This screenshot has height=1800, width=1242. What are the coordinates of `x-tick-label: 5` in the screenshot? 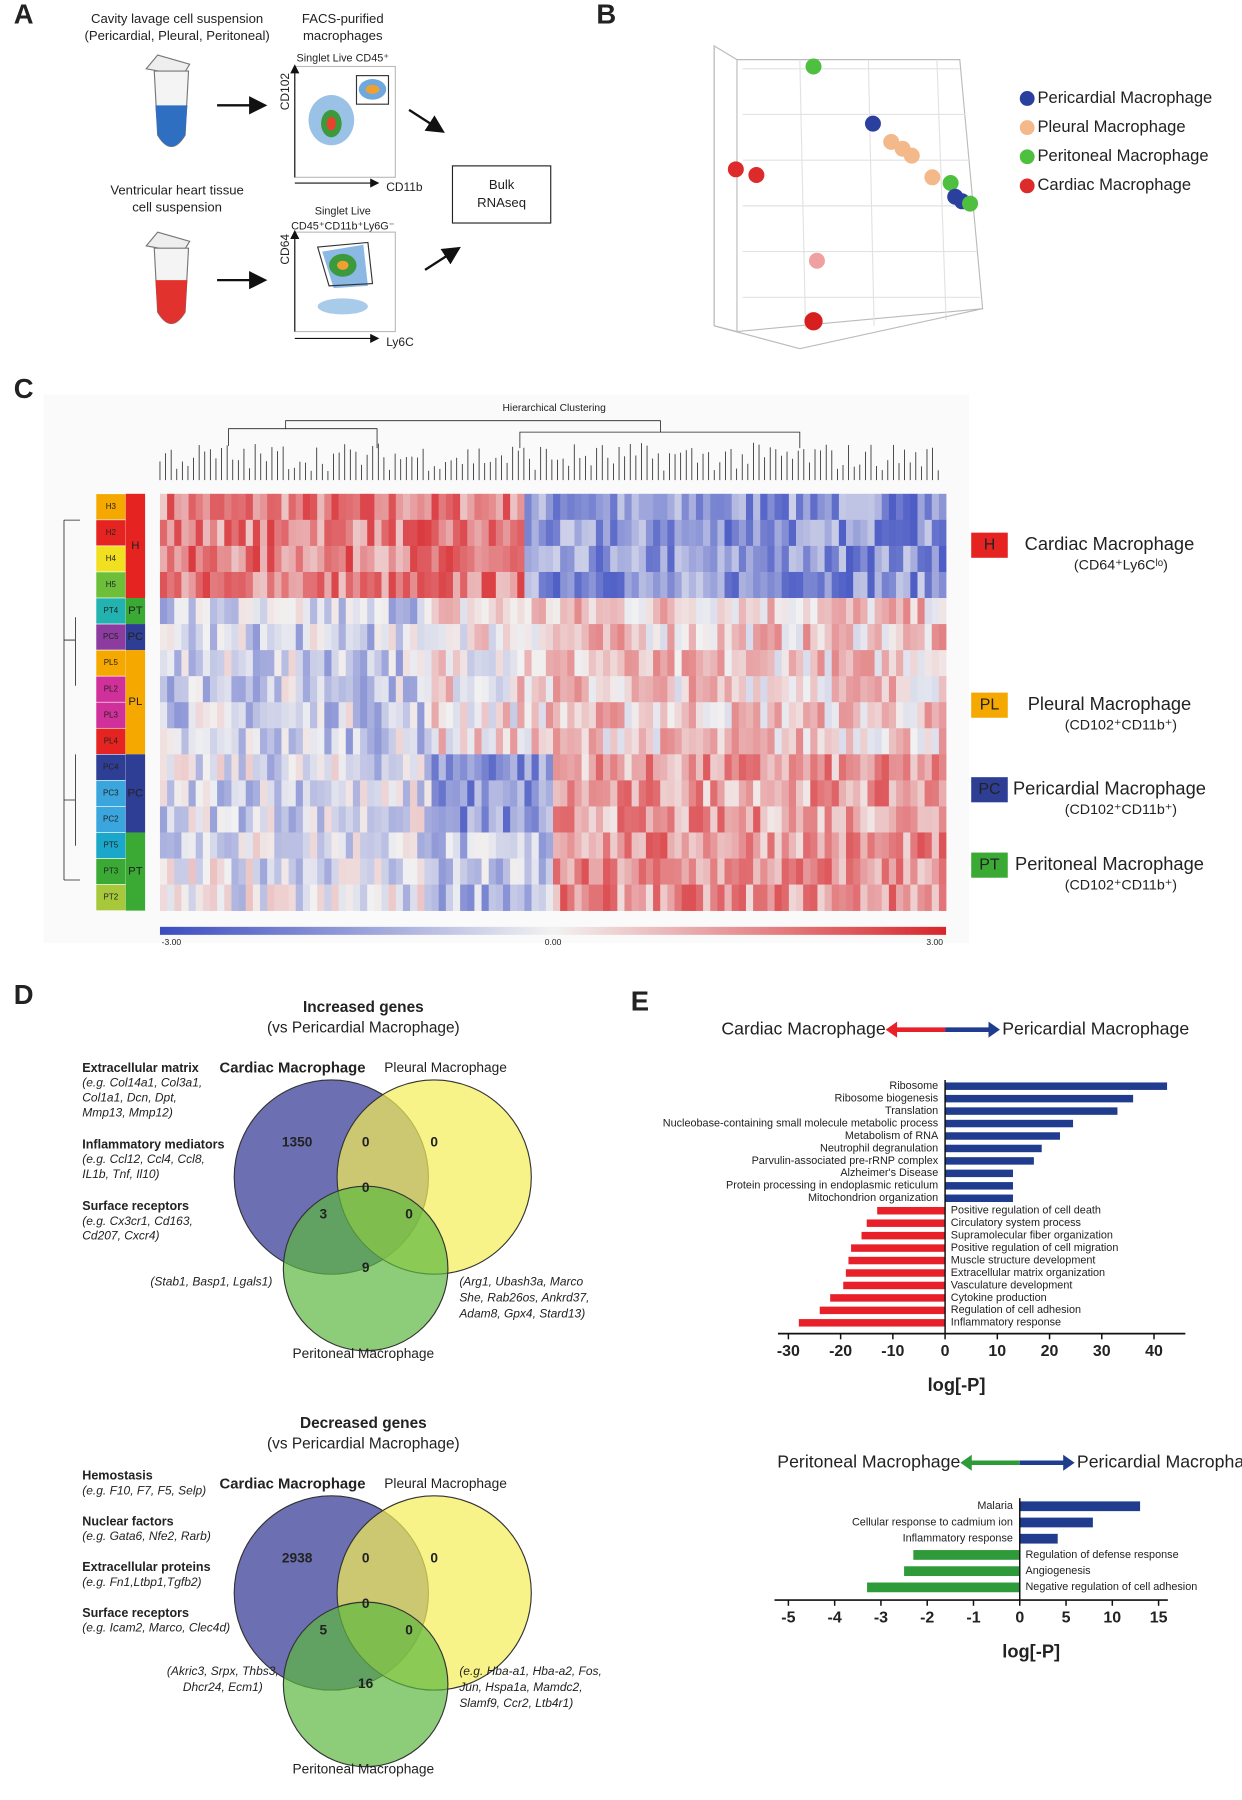 It's located at (1066, 1618).